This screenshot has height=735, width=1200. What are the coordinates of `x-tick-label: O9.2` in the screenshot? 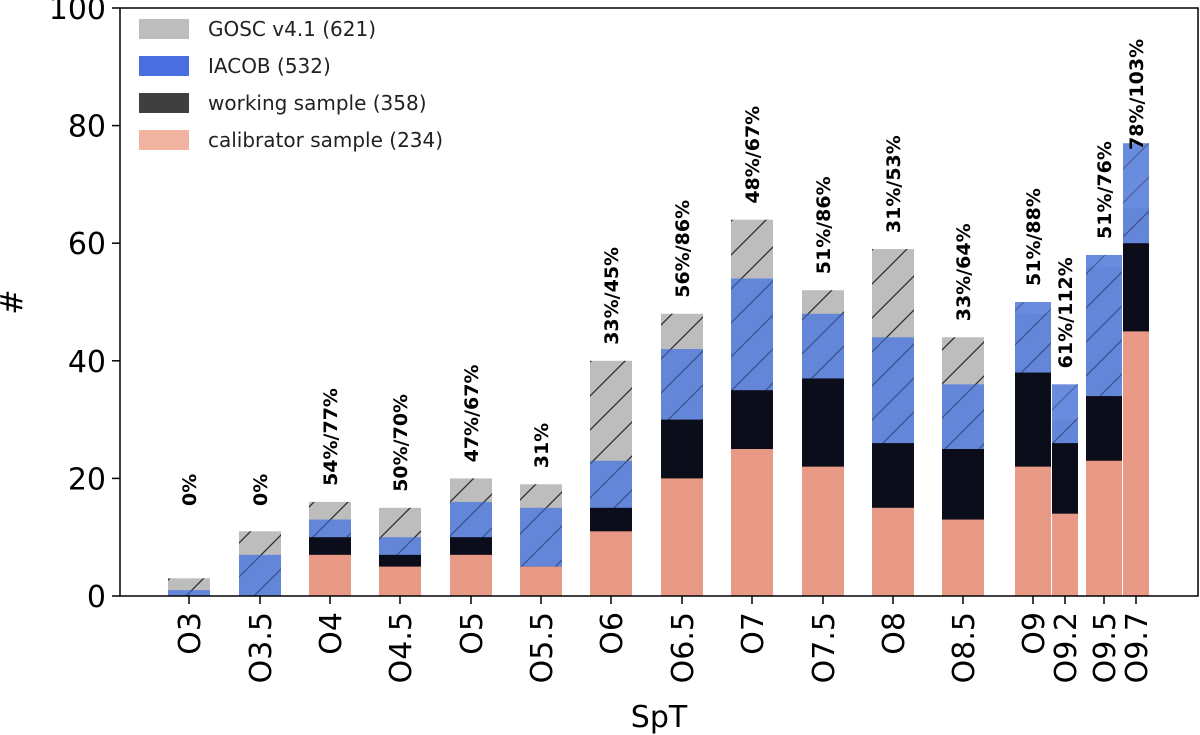 It's located at (1066, 647).